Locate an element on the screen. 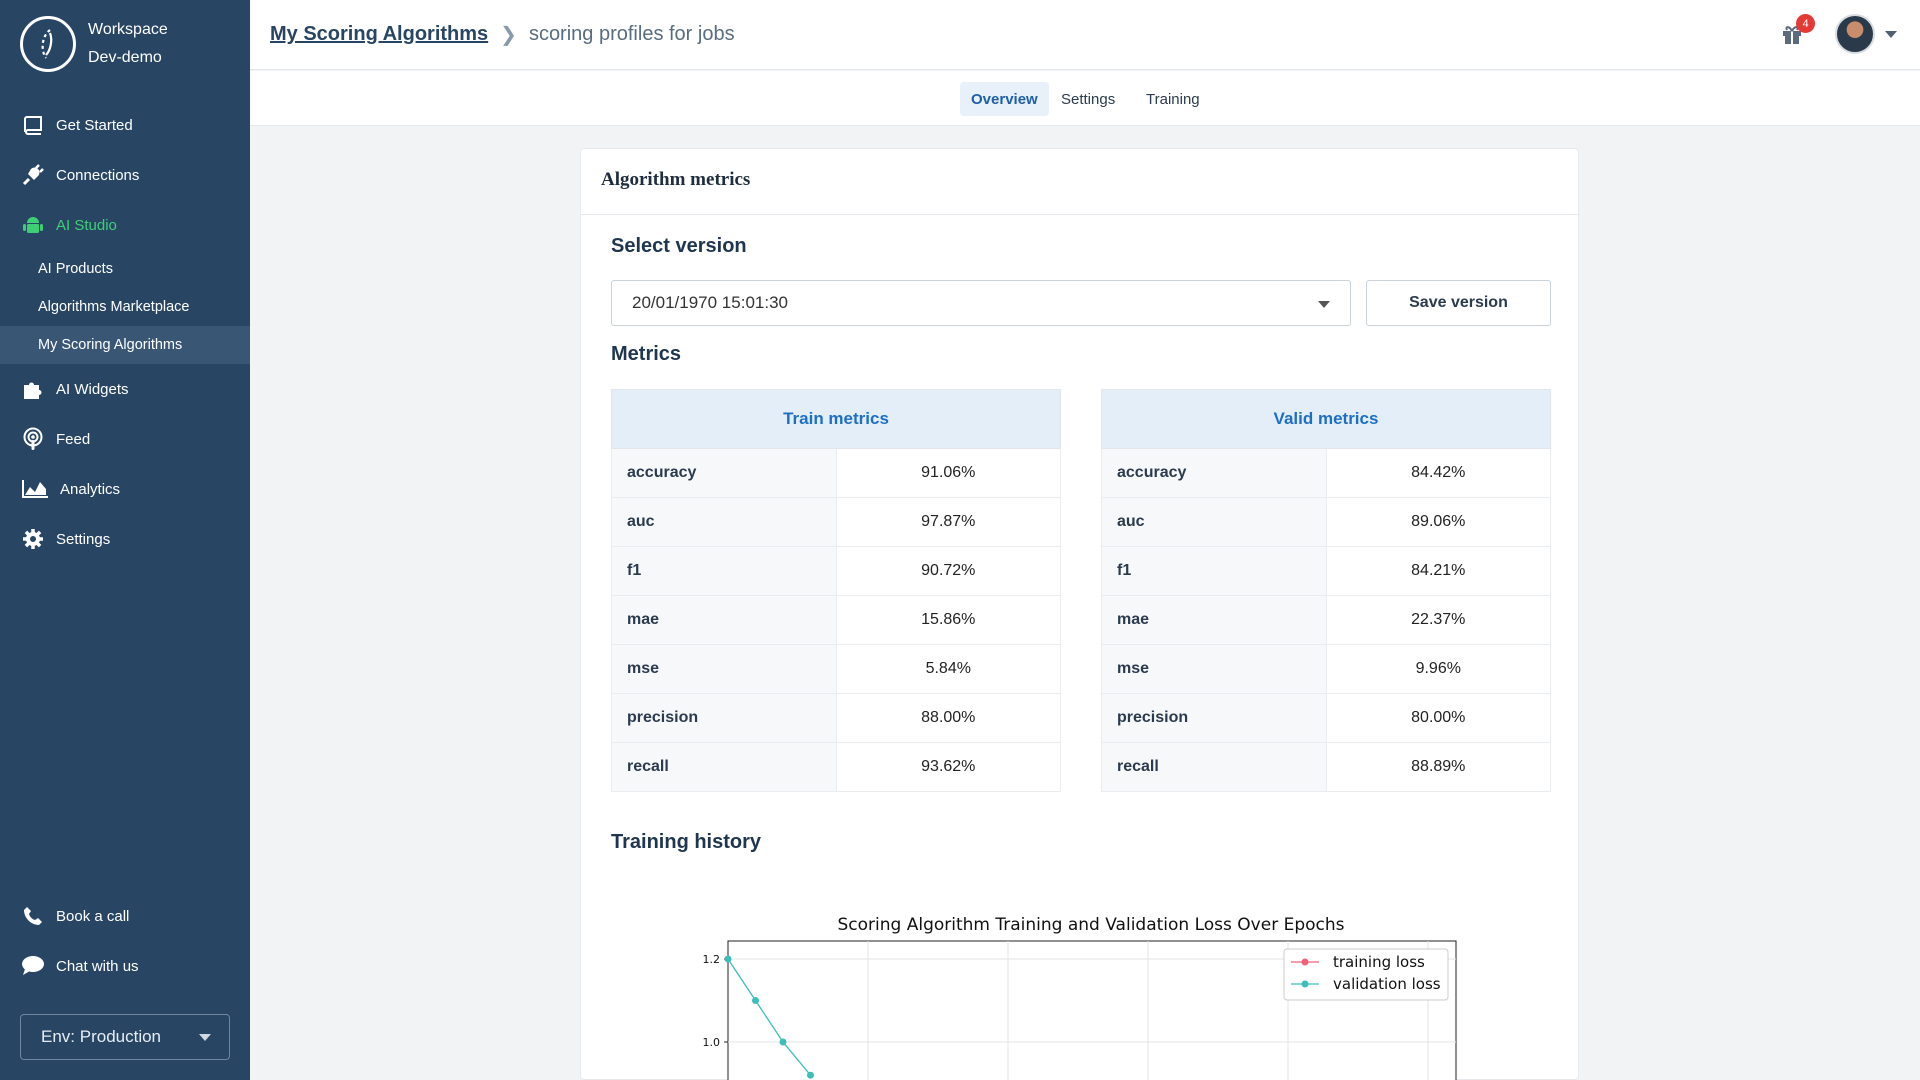 This screenshot has width=1920, height=1080. valid_metrics-row: auc 89.06% is located at coordinates (1326, 522).